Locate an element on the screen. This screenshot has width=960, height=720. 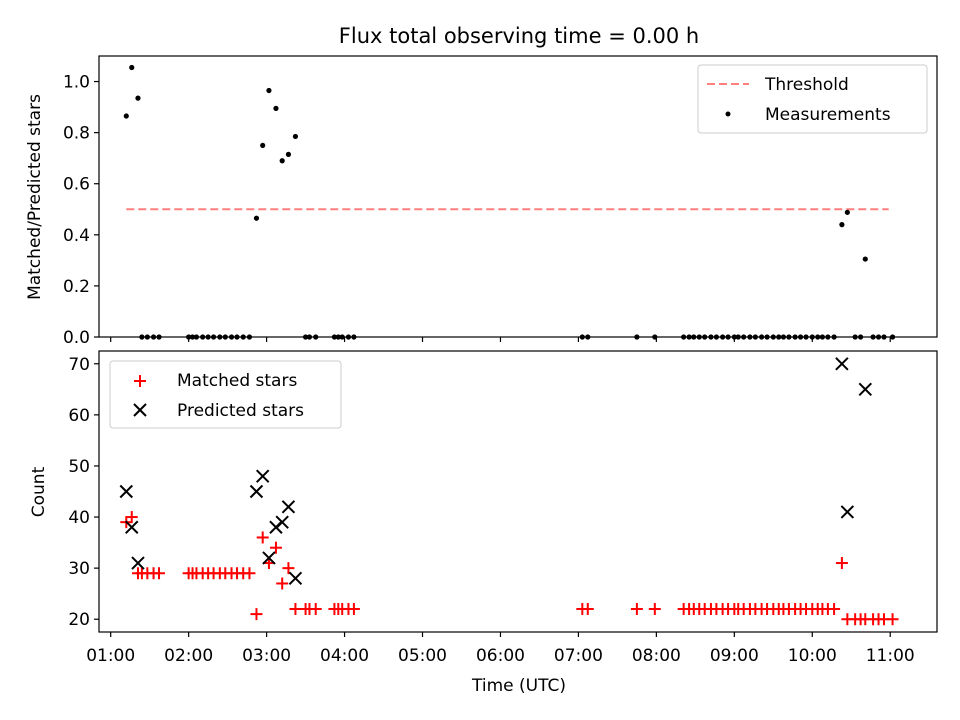
bottom-x-tick-label: 05:00 is located at coordinates (422, 656).